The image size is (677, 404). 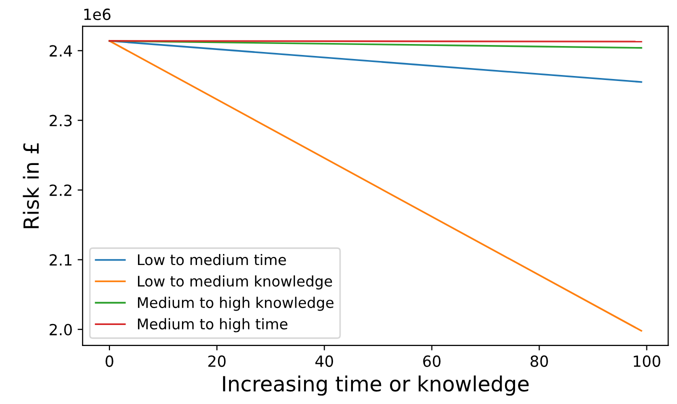 What do you see at coordinates (61, 260) in the screenshot?
I see `y-tick-label: 2.1` at bounding box center [61, 260].